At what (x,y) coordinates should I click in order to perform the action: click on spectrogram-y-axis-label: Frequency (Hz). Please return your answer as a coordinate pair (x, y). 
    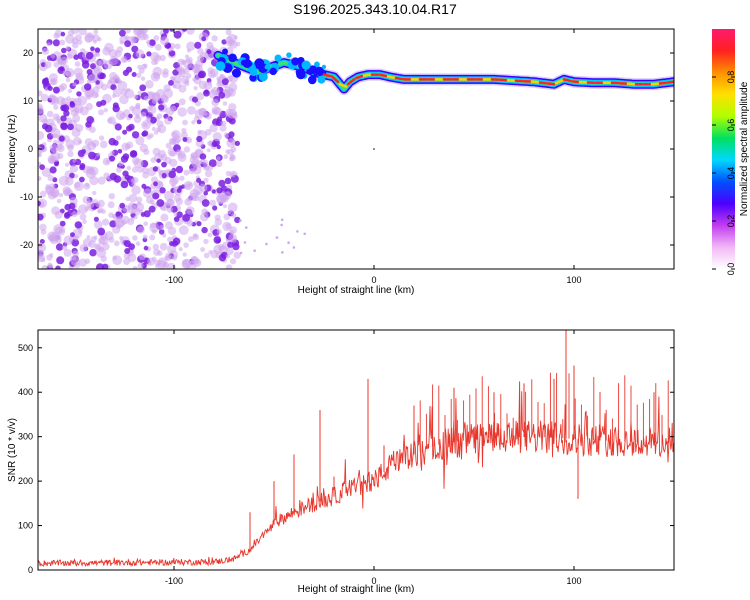
    Looking at the image, I should click on (12, 149).